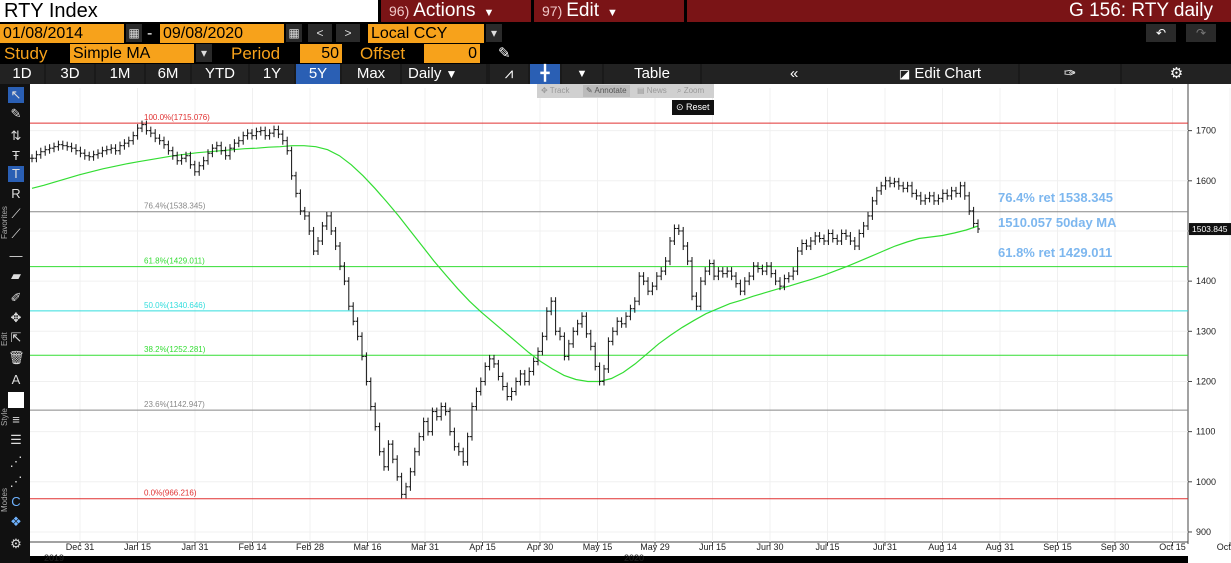  Describe the element at coordinates (168, 74) in the screenshot. I see `tab-6m: 6M` at that location.